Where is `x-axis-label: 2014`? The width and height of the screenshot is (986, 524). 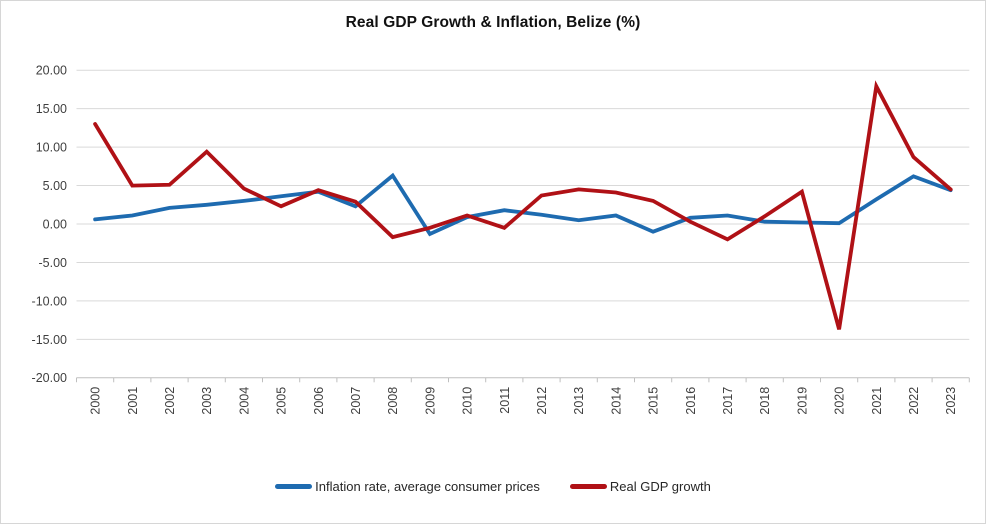
x-axis-label: 2014 is located at coordinates (616, 401).